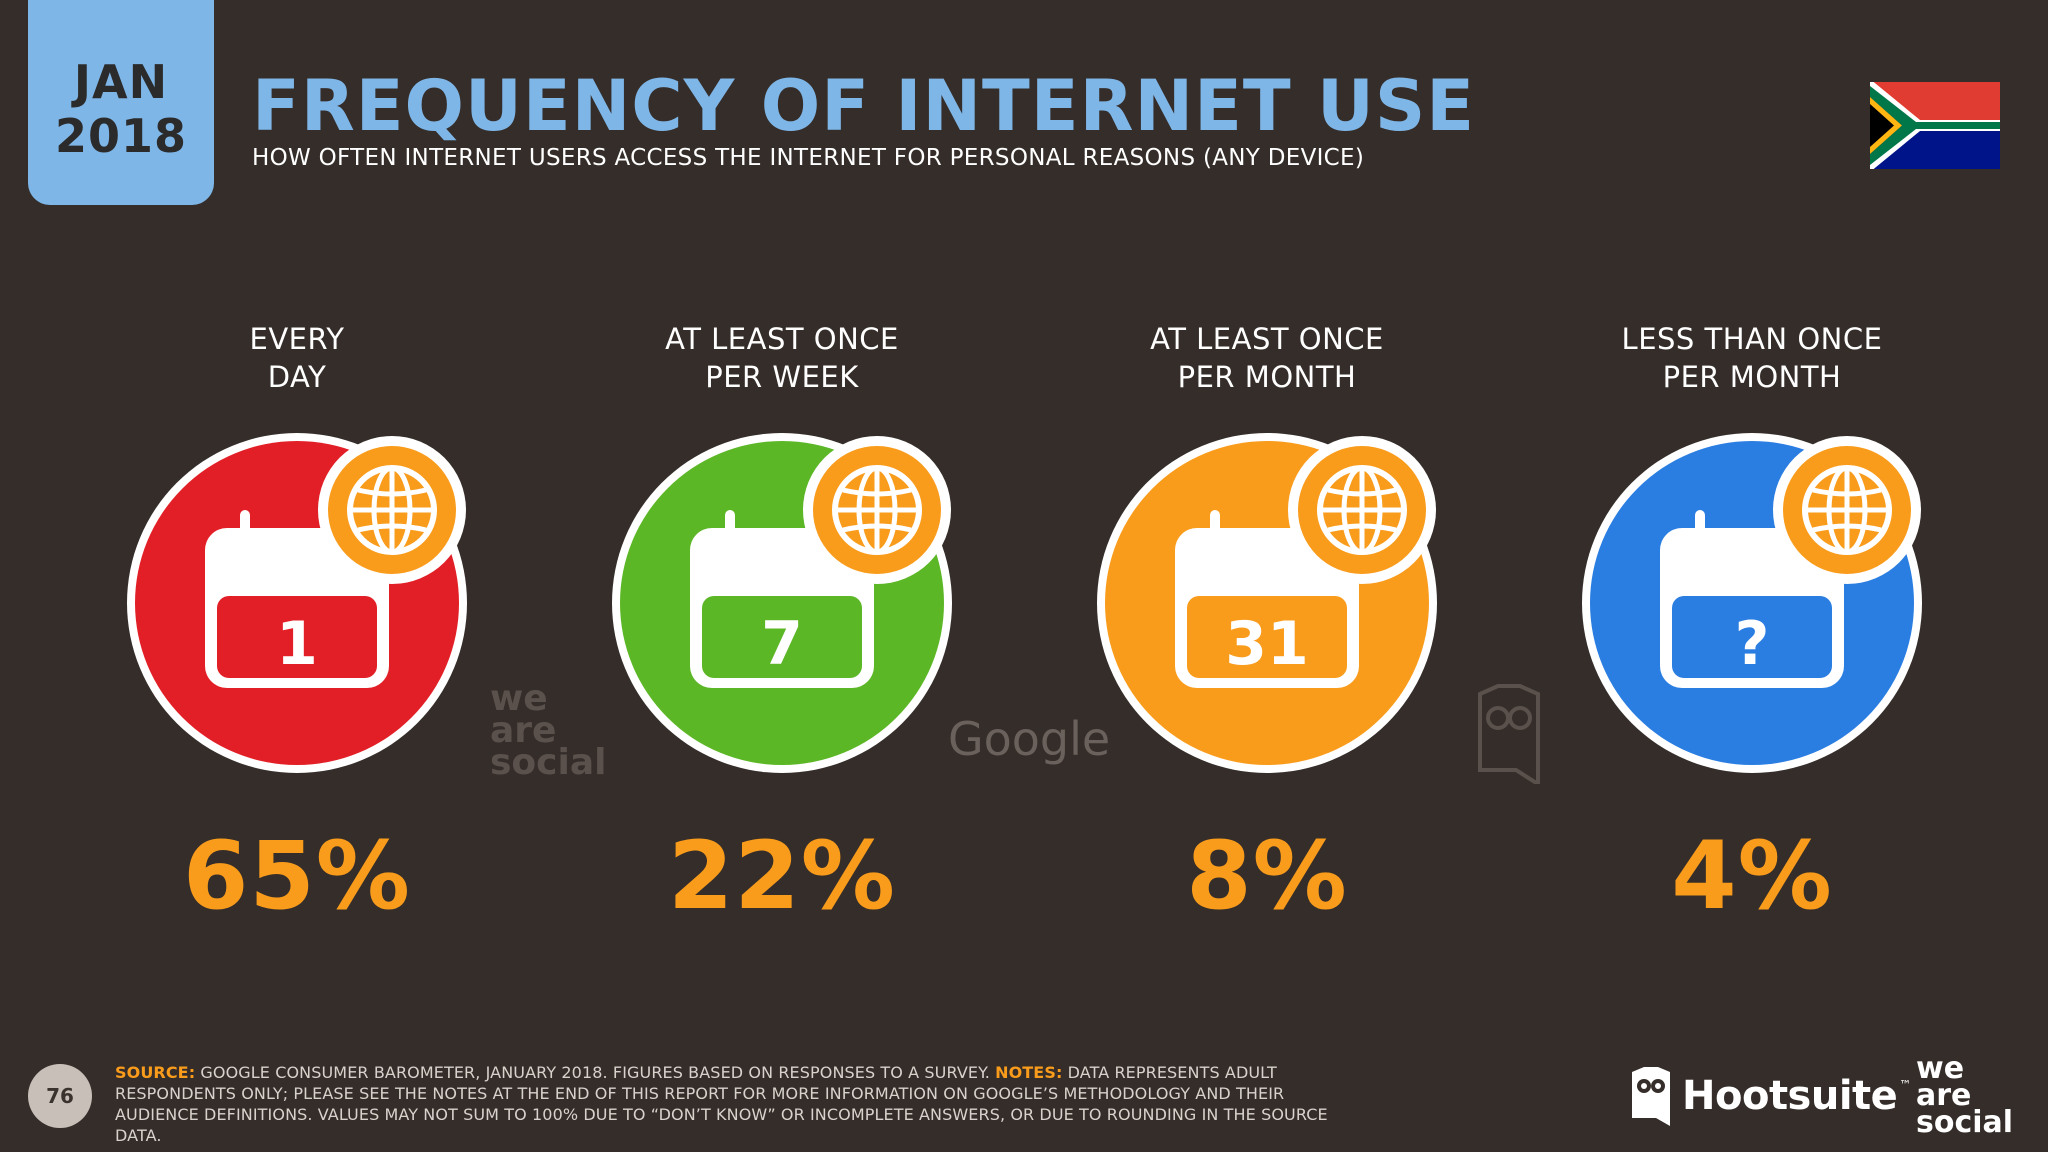 This screenshot has height=1152, width=2048. I want to click on we-are-social-watermark: we are social, so click(548, 730).